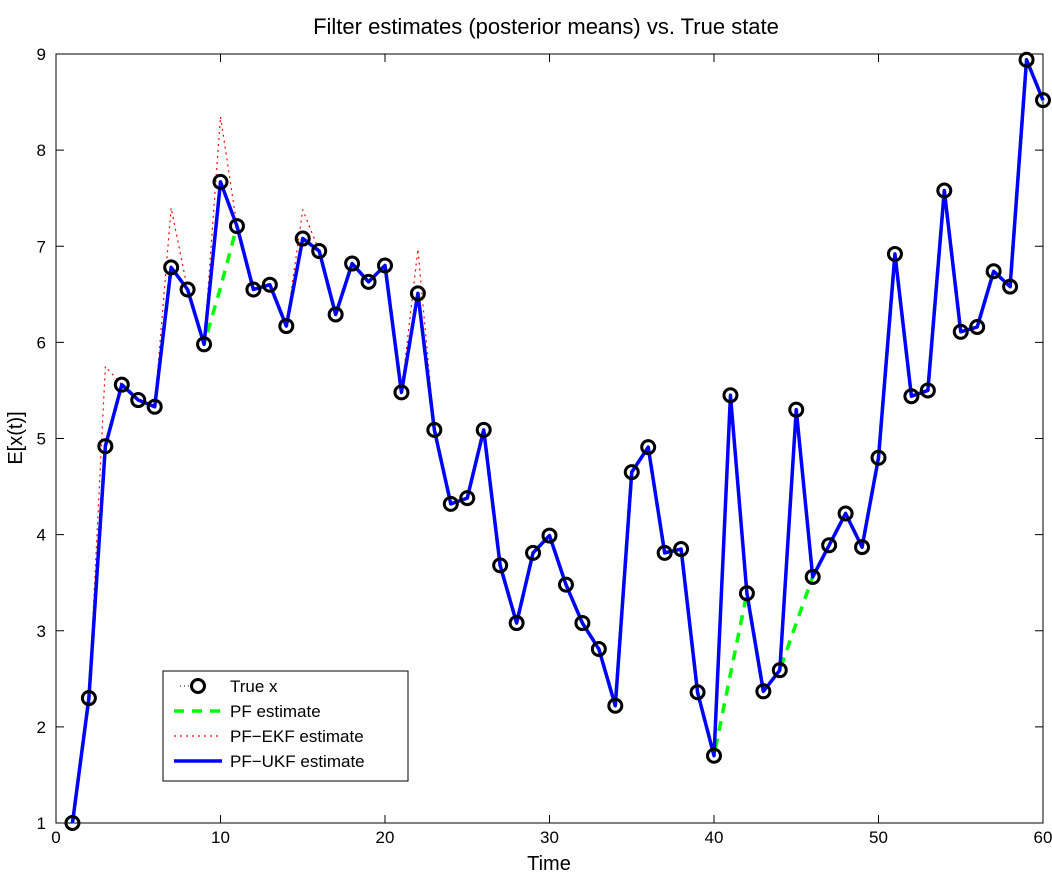 Image resolution: width=1052 pixels, height=883 pixels. I want to click on legend-label: PF−UKF estimate, so click(297, 761).